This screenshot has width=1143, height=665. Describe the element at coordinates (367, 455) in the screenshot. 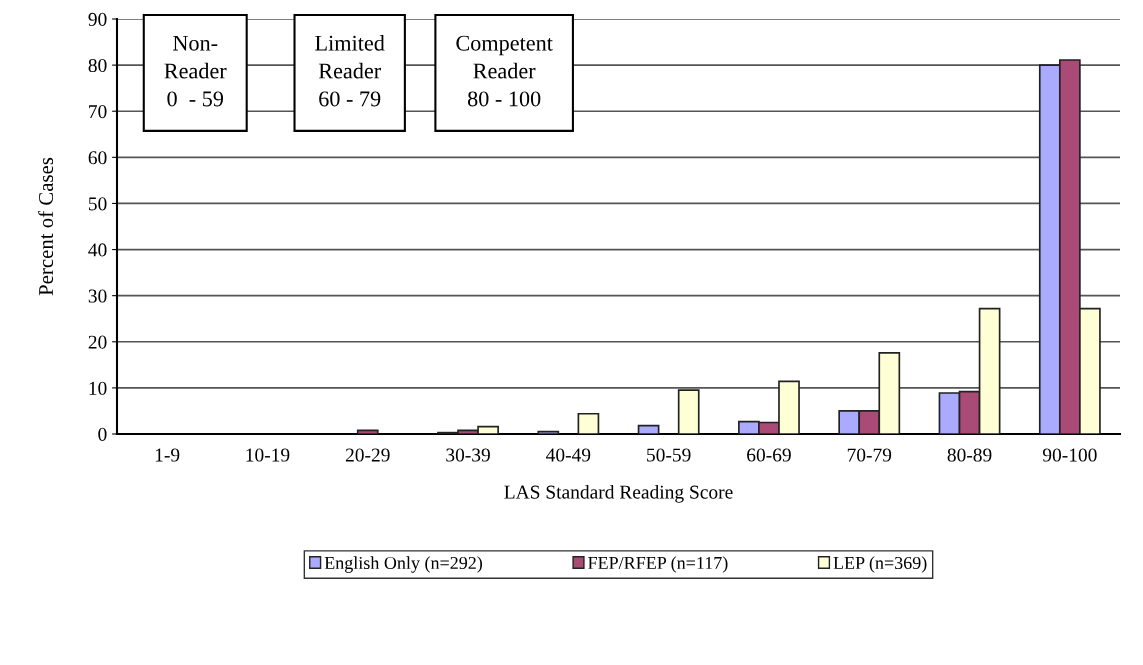

I see `x-tick-label: 20-29` at that location.